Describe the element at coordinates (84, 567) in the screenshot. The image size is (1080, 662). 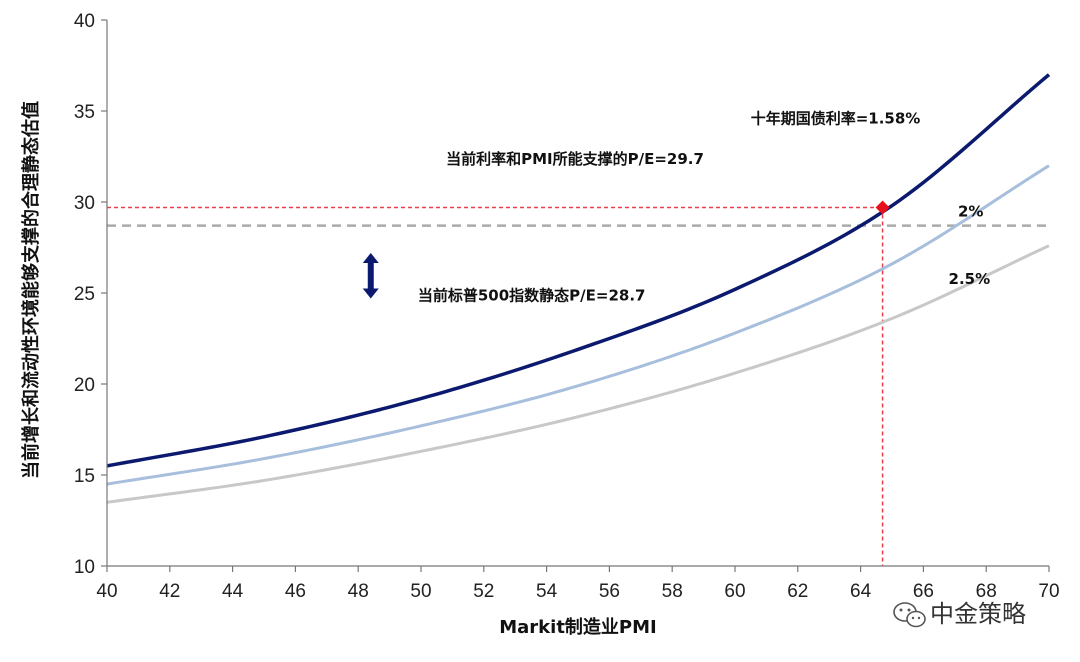
I see `y-tick-label: 10` at that location.